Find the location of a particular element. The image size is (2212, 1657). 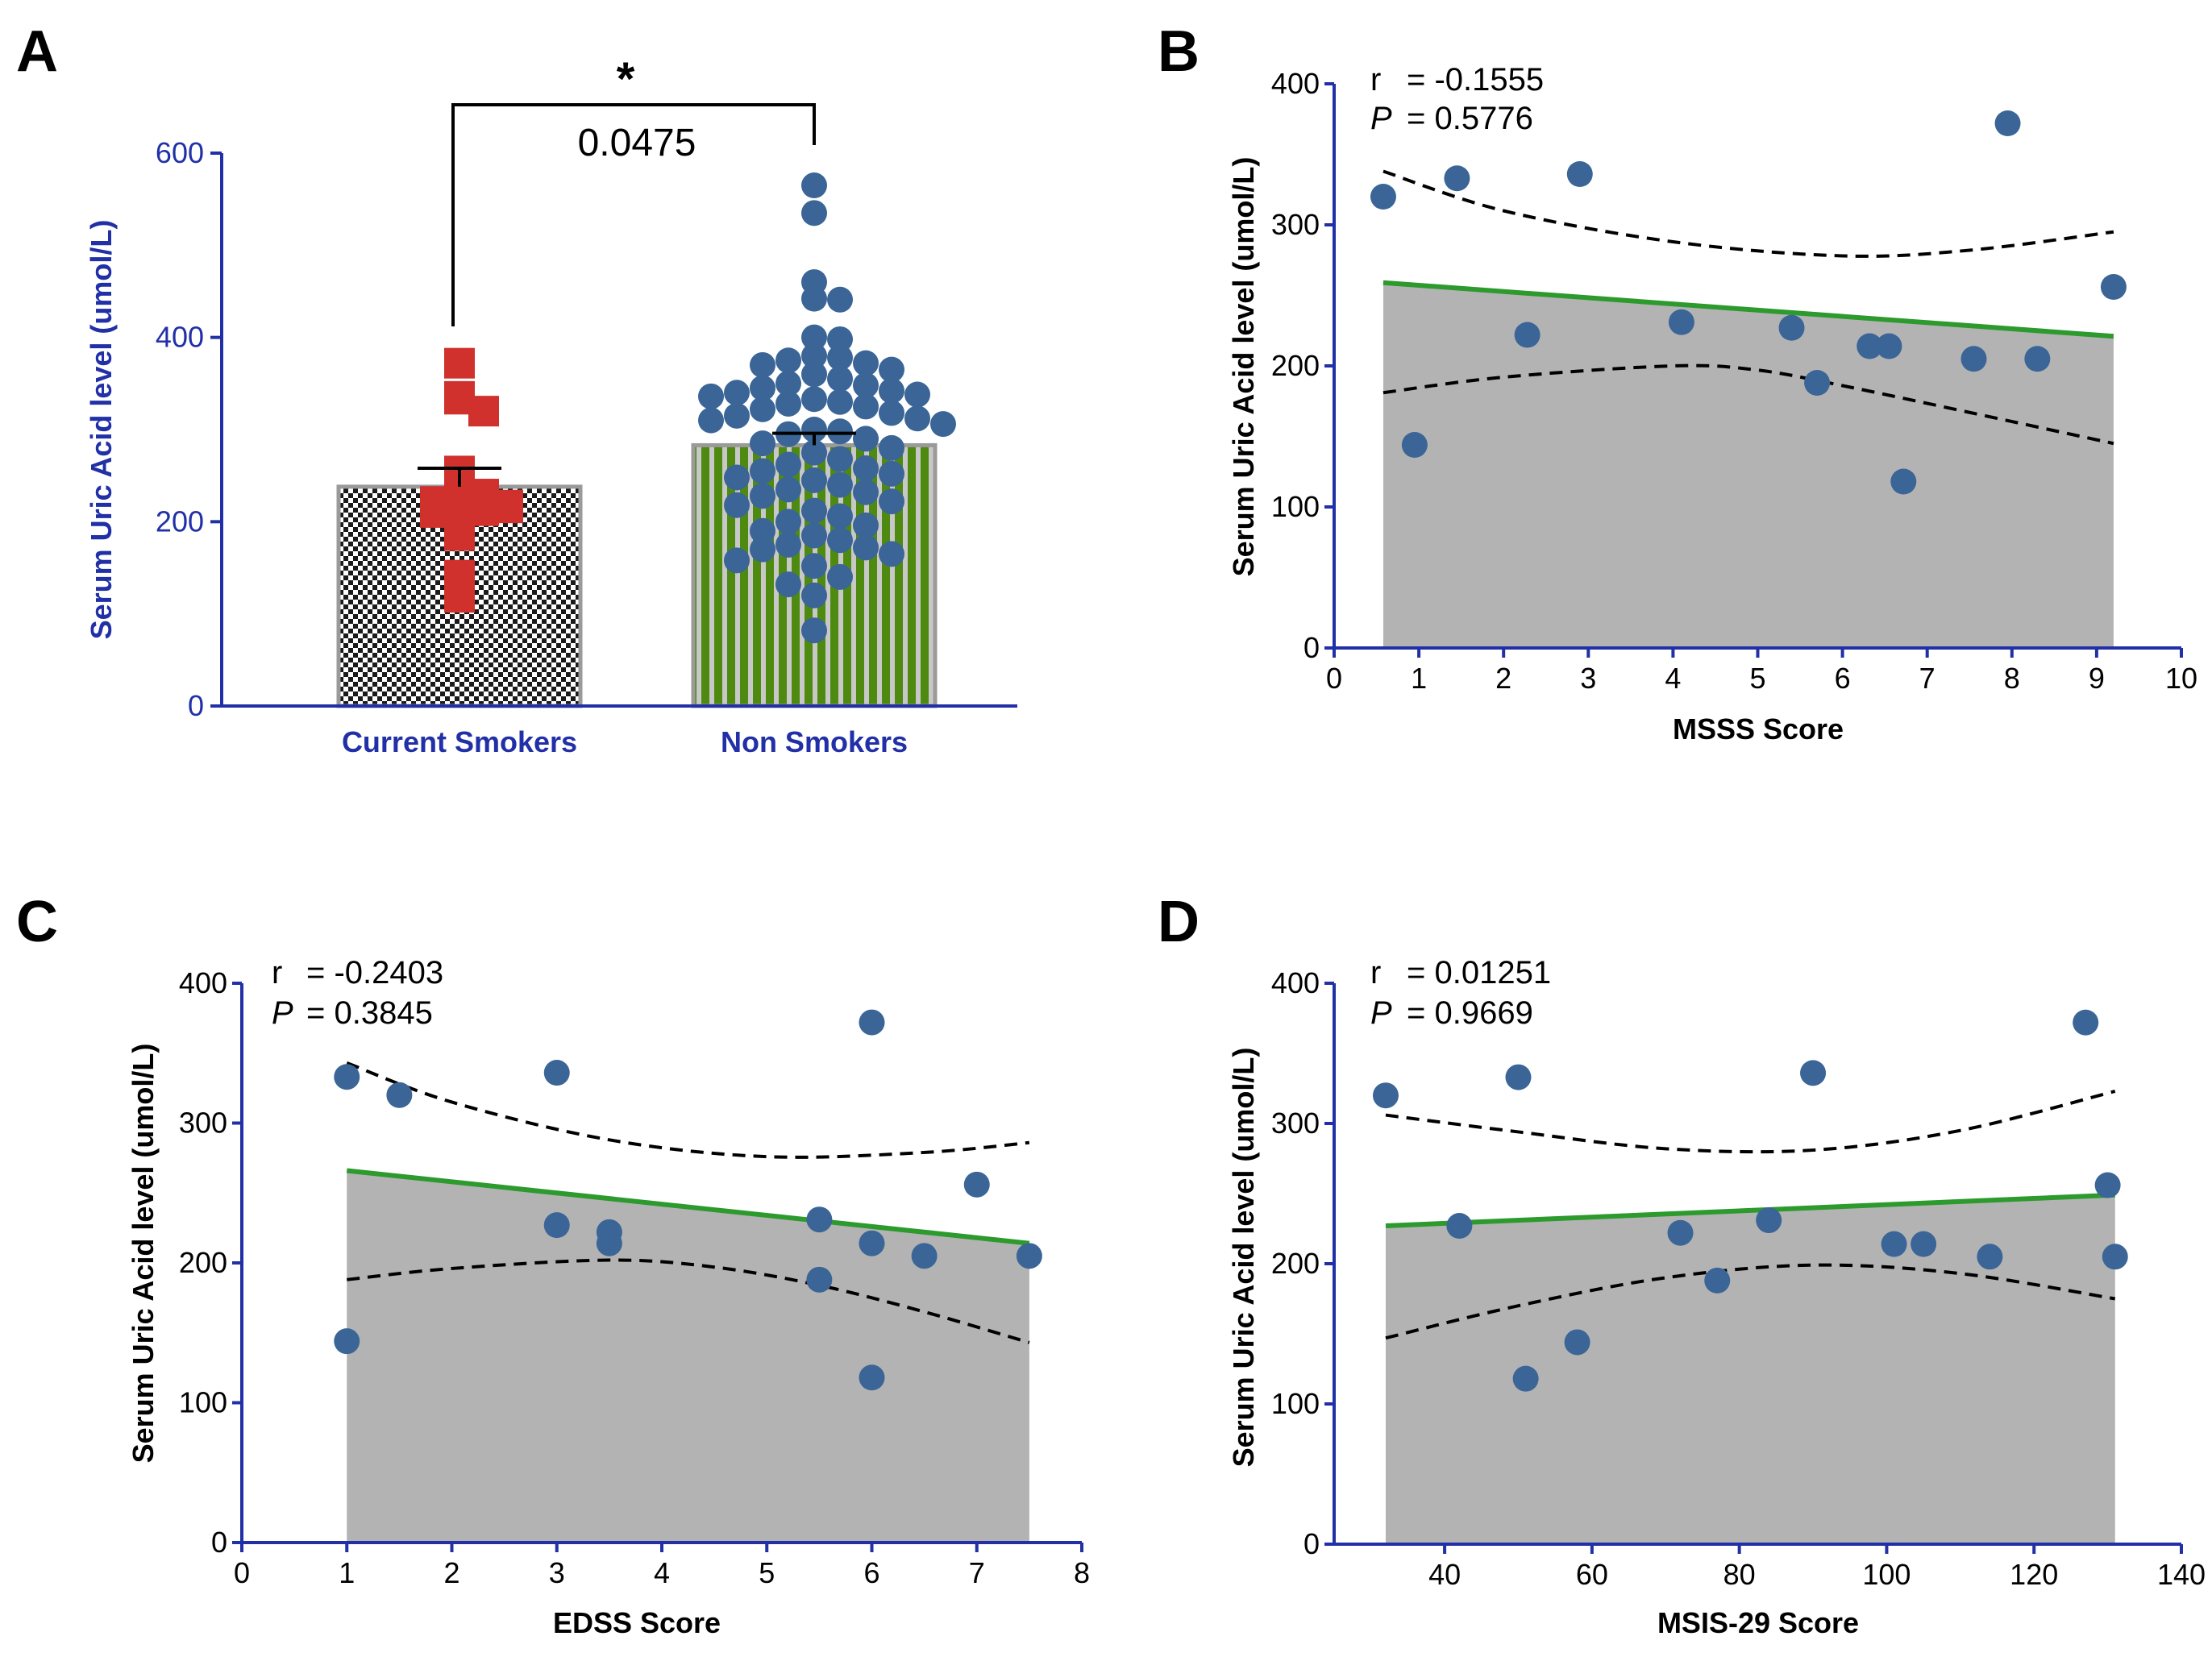

x-axis-title: EDSS Score is located at coordinates (637, 1623).